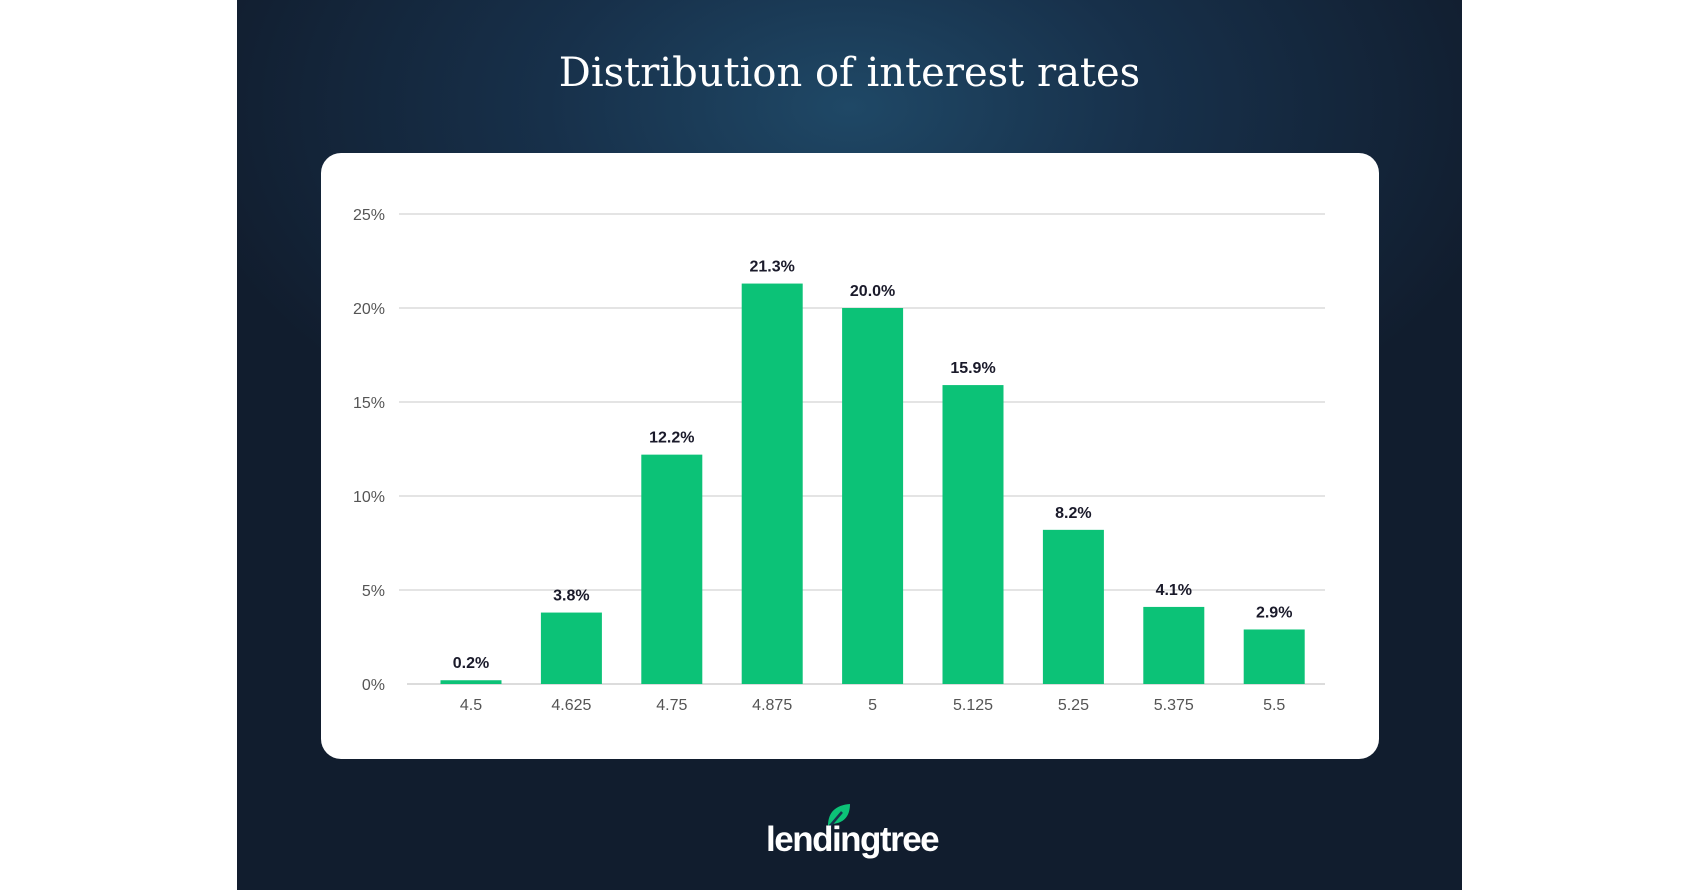  What do you see at coordinates (369, 215) in the screenshot?
I see `y-tick-label: 25%` at bounding box center [369, 215].